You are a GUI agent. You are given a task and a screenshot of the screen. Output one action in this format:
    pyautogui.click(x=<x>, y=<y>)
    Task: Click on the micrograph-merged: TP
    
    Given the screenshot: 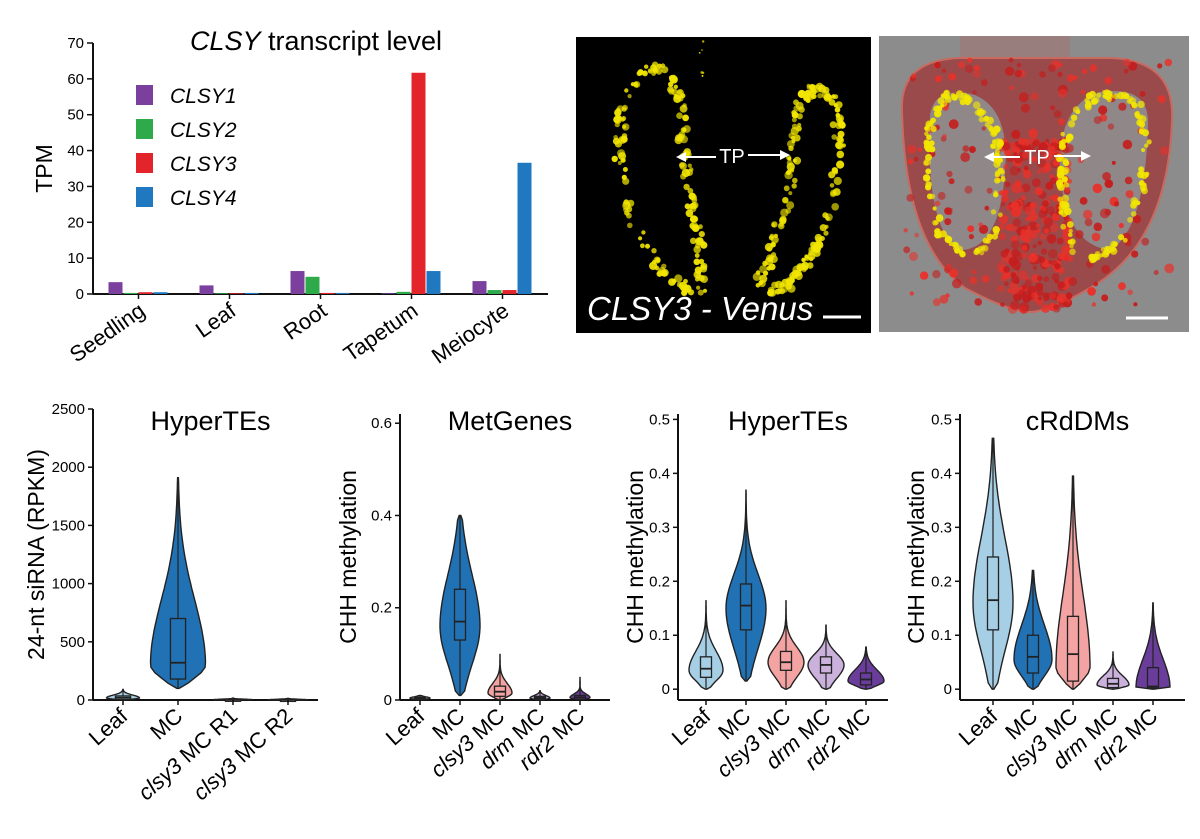 What is the action you would take?
    pyautogui.click(x=1034, y=184)
    